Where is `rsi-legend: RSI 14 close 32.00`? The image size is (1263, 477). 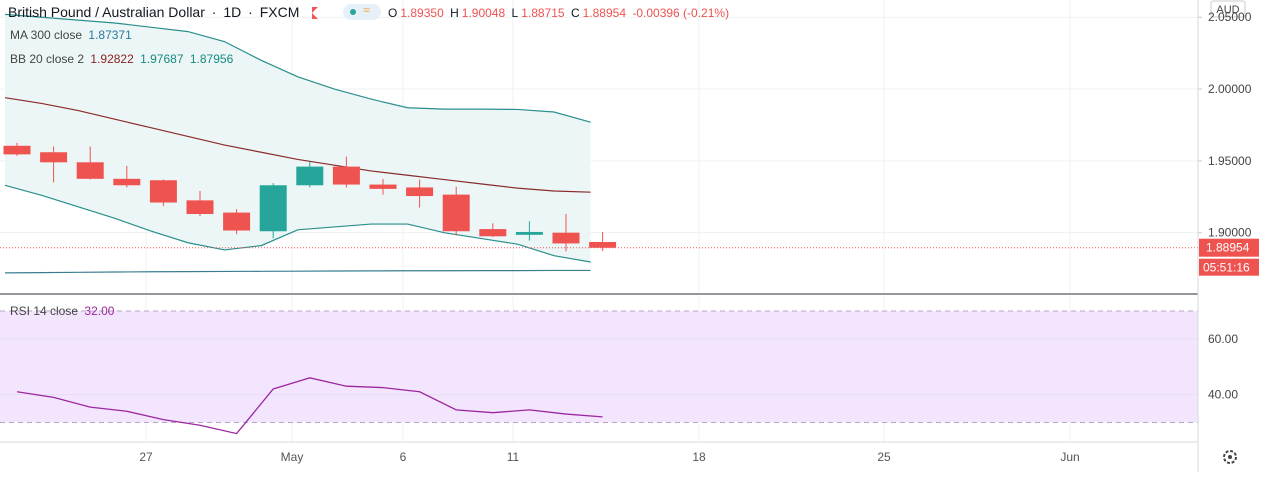
rsi-legend: RSI 14 close 32.00 is located at coordinates (63, 311).